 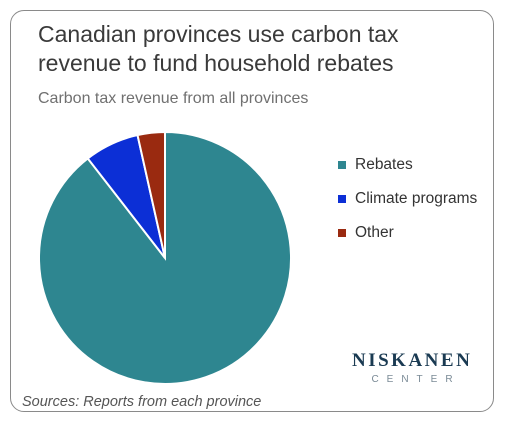 I want to click on legend-swatch-other, so click(x=342, y=233).